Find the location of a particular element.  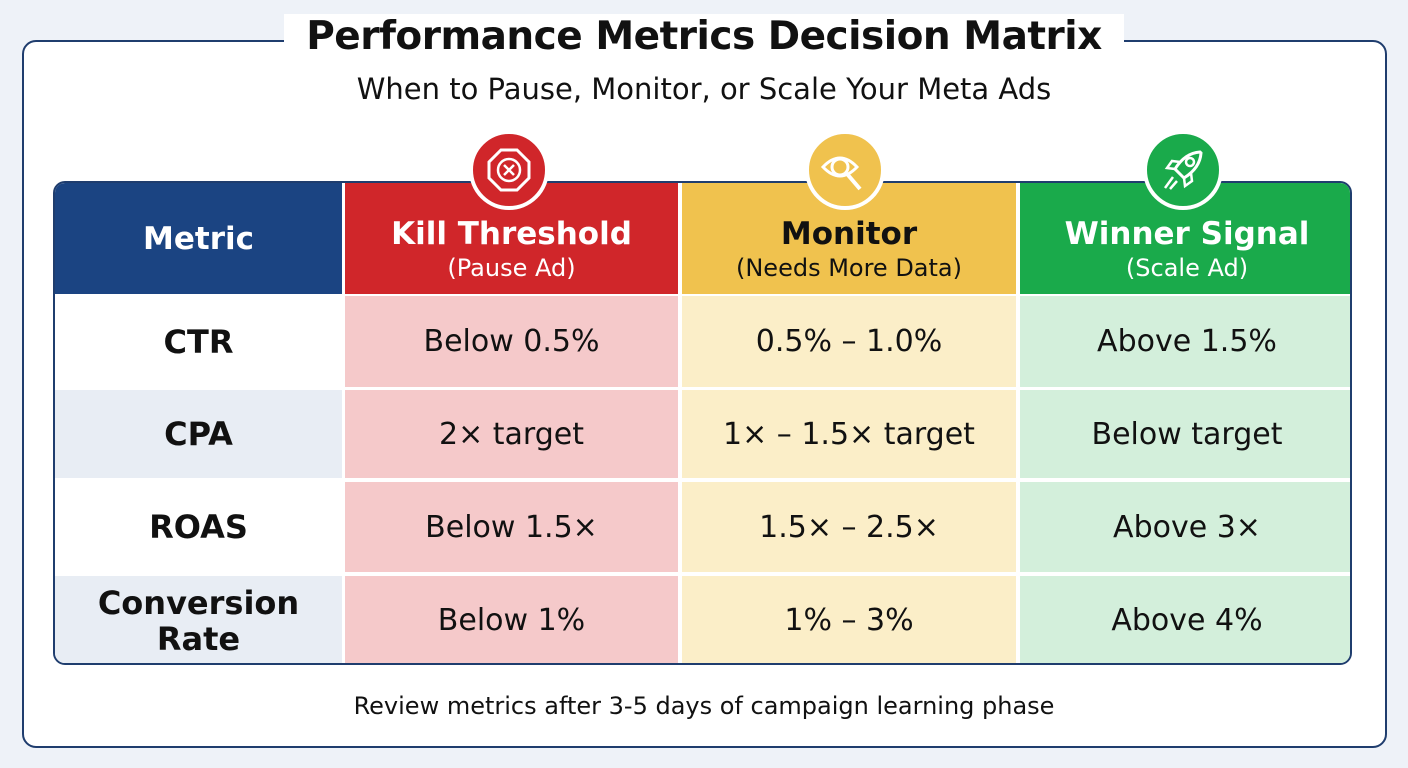

header-sublabel: (Needs More Data) is located at coordinates (848, 267).